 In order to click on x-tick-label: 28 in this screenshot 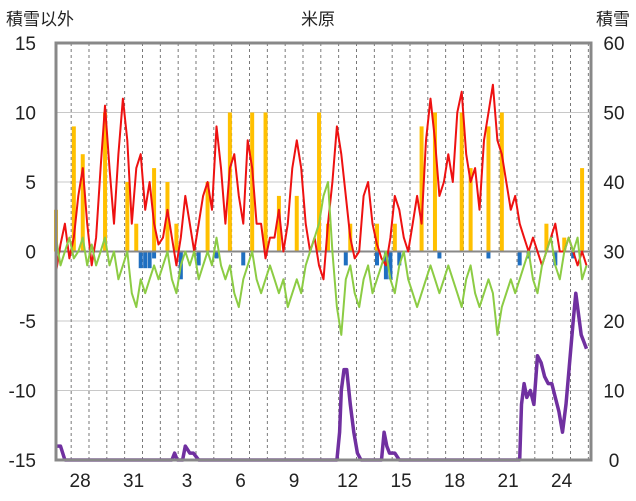, I will do `click(80, 481)`.